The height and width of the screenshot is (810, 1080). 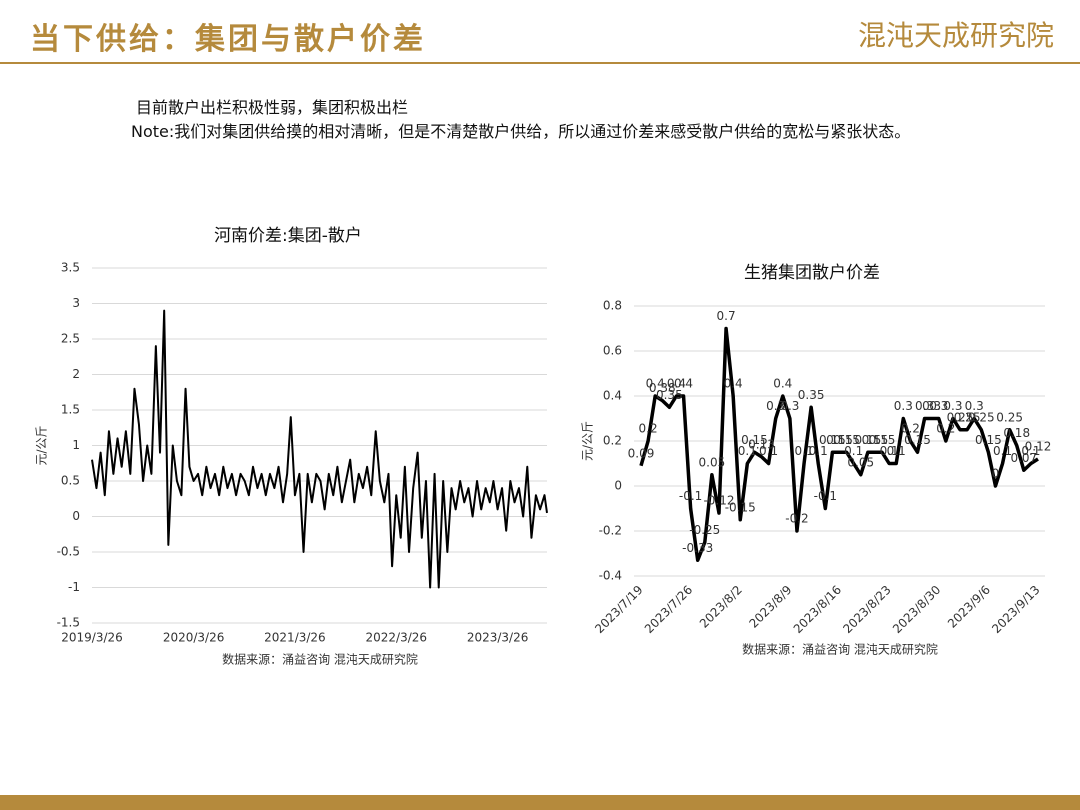 What do you see at coordinates (697, 548) in the screenshot?
I see `data-label: -0.33` at bounding box center [697, 548].